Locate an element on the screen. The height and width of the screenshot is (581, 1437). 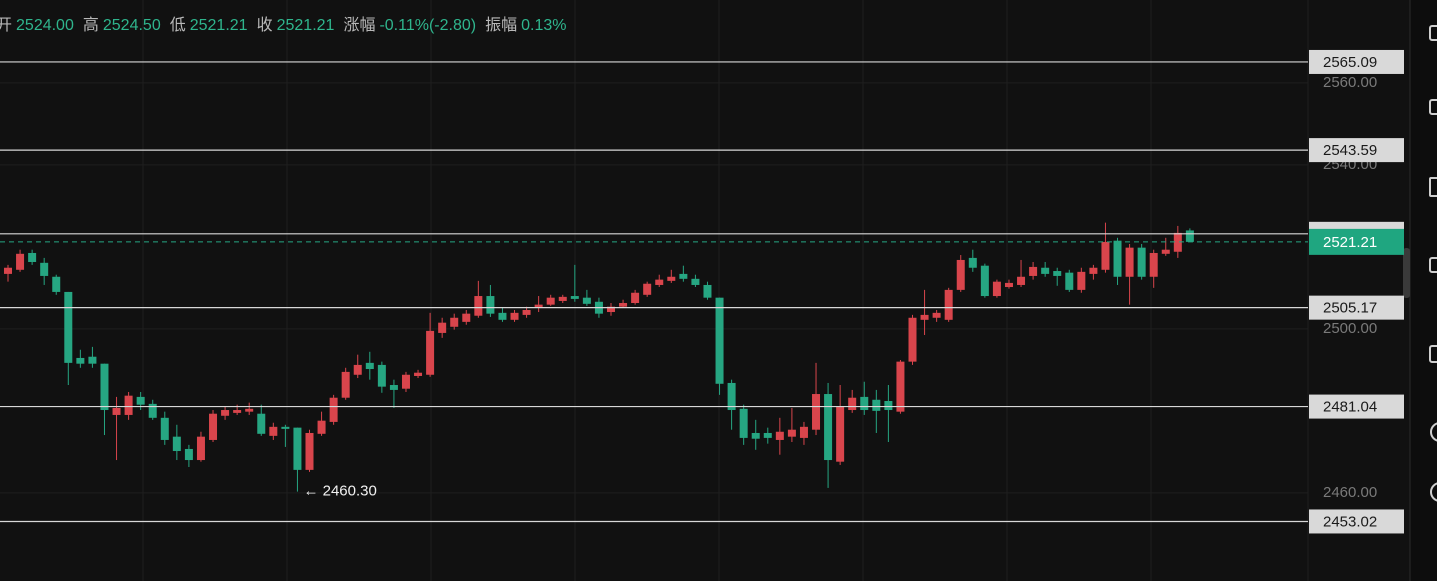
header-value: 2524.00 is located at coordinates (45, 25).